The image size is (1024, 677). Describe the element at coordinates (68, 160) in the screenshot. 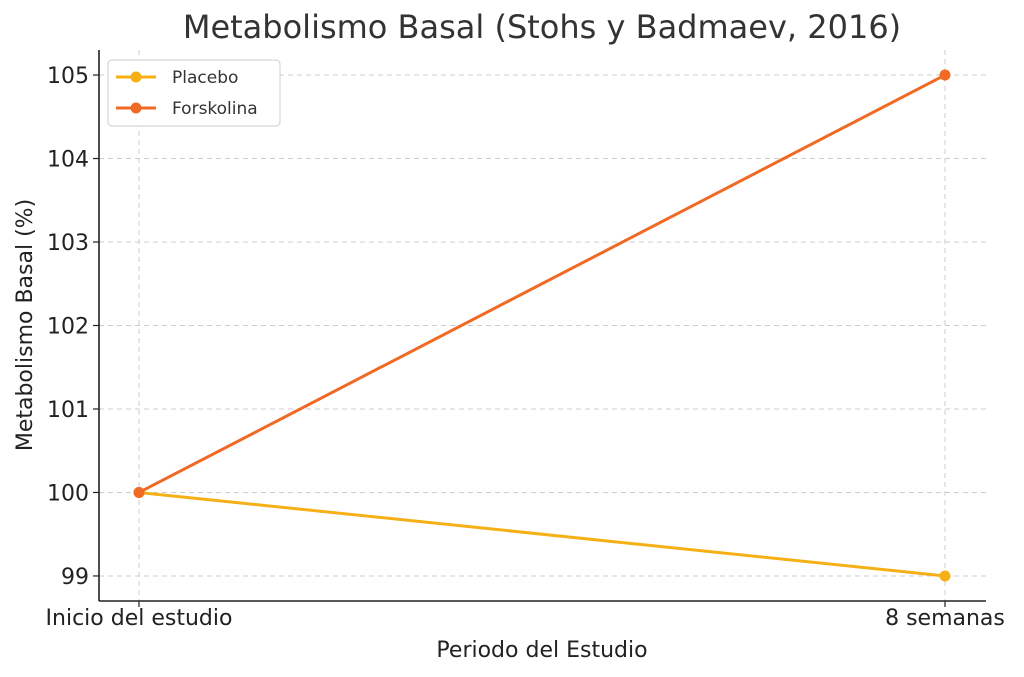

I see `y-tick-label: 104` at that location.